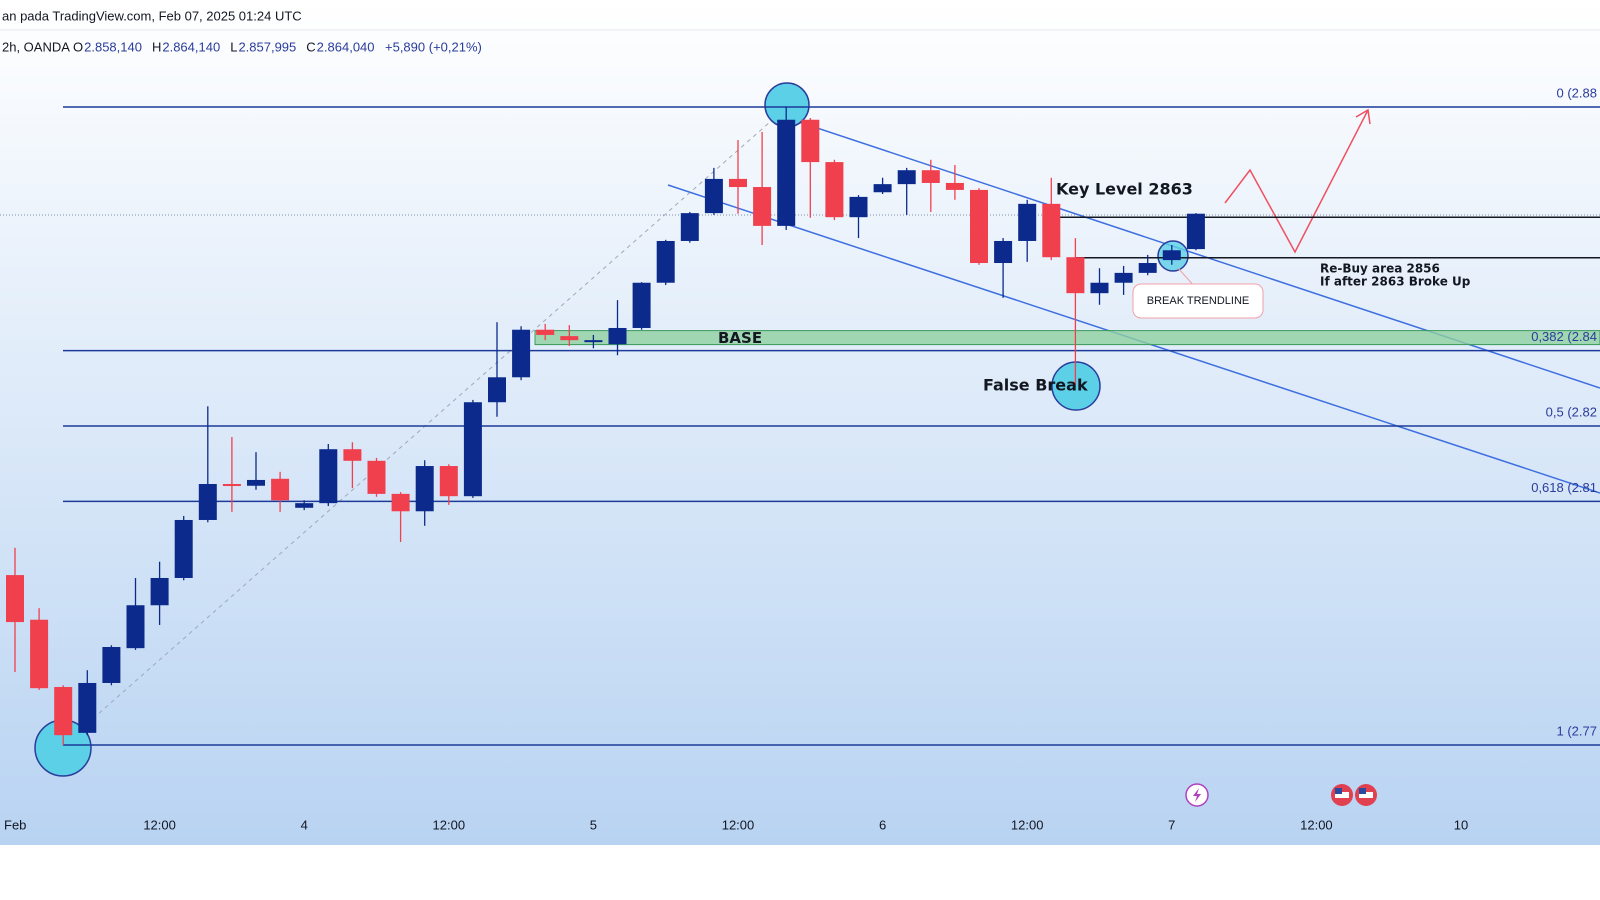 The width and height of the screenshot is (1600, 900). Describe the element at coordinates (1461, 824) in the screenshot. I see `x-tick-label: 10` at that location.